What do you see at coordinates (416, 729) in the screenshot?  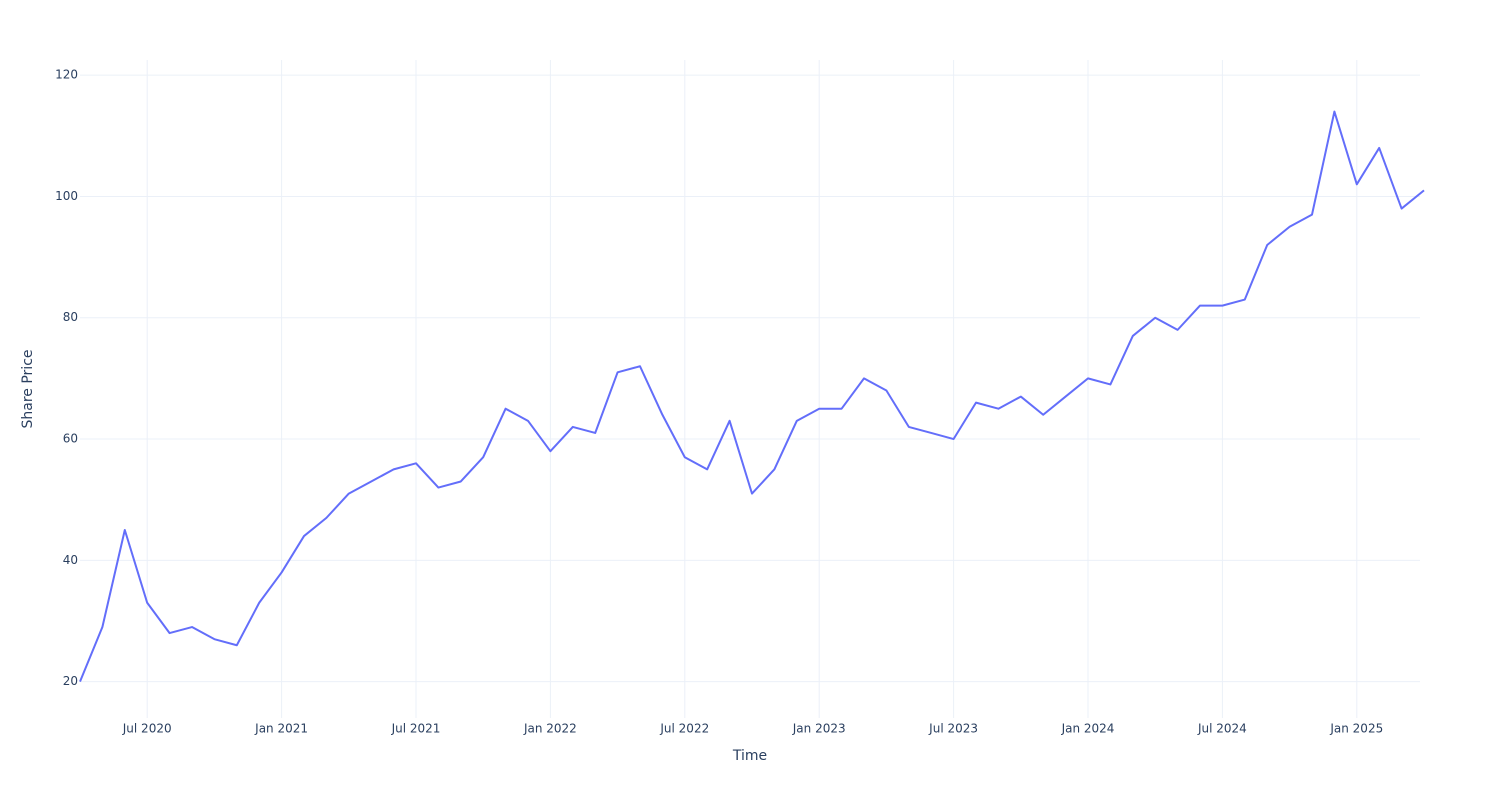 I see `x-tick-label: Jul 2021` at bounding box center [416, 729].